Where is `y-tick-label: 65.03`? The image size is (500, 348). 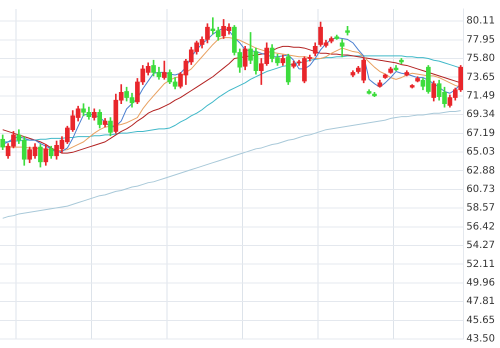 y-tick-label: 65.03 is located at coordinates (481, 152).